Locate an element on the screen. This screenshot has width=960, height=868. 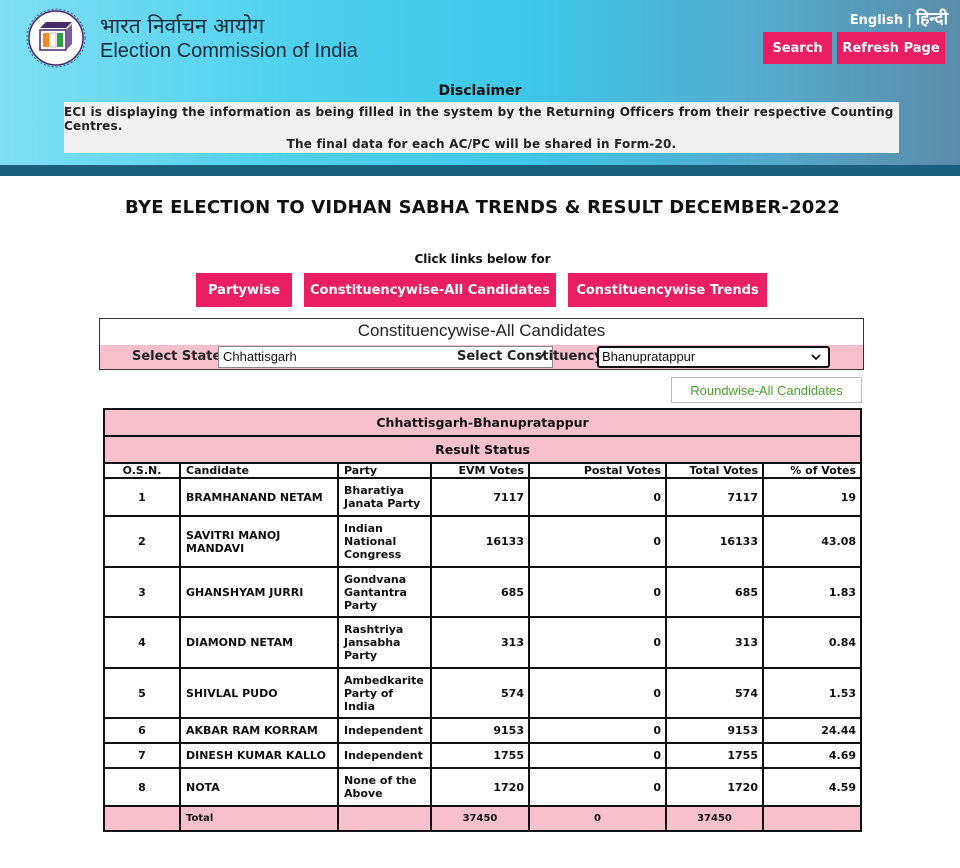
cell-evm-votes: 1755 is located at coordinates (480, 755).